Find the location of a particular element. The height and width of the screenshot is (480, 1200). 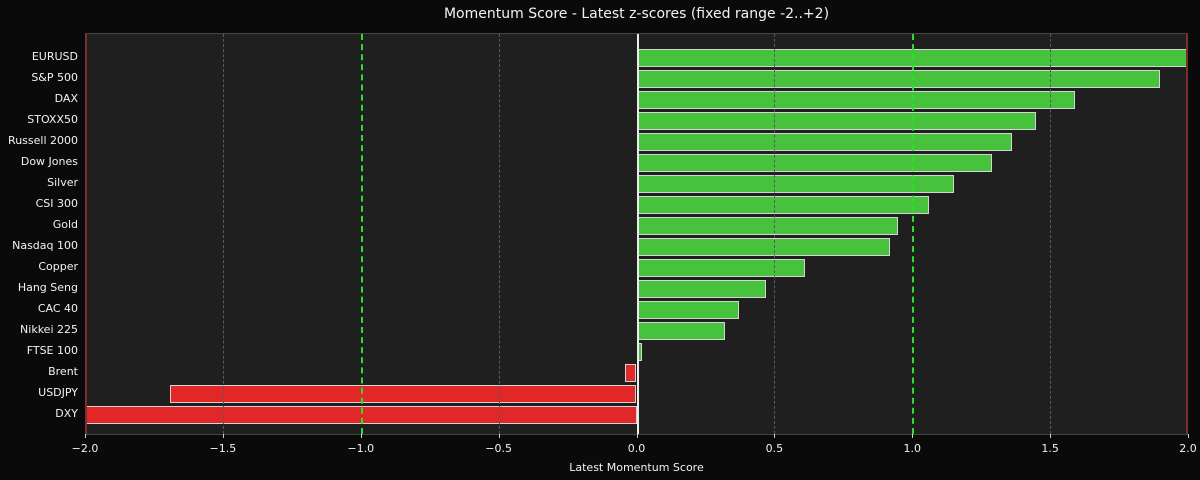

bar-brent is located at coordinates (631, 373).